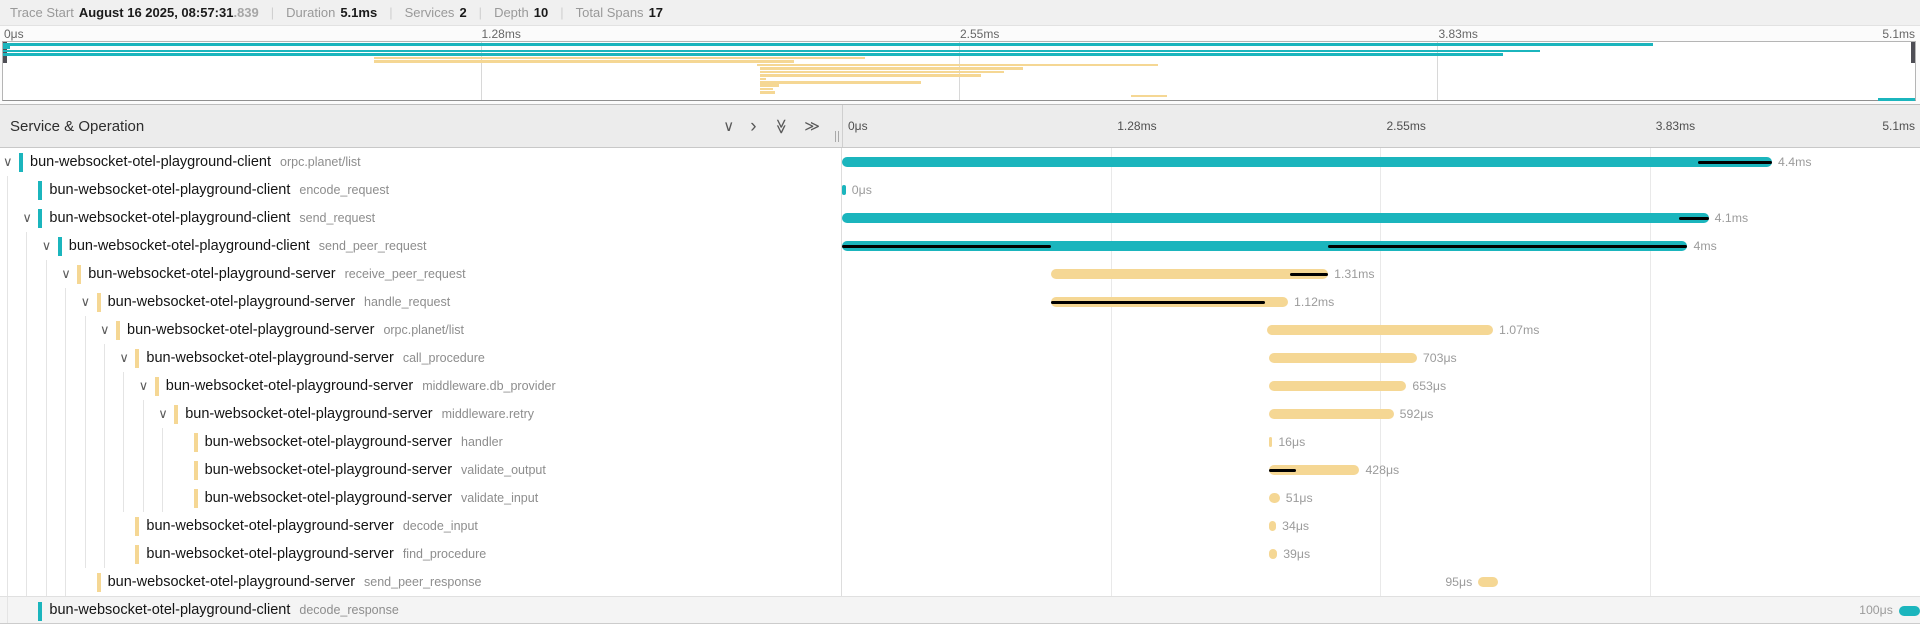 This screenshot has width=1920, height=628. Describe the element at coordinates (1381, 610) in the screenshot. I see `span-timeline-cell: 100μs` at that location.